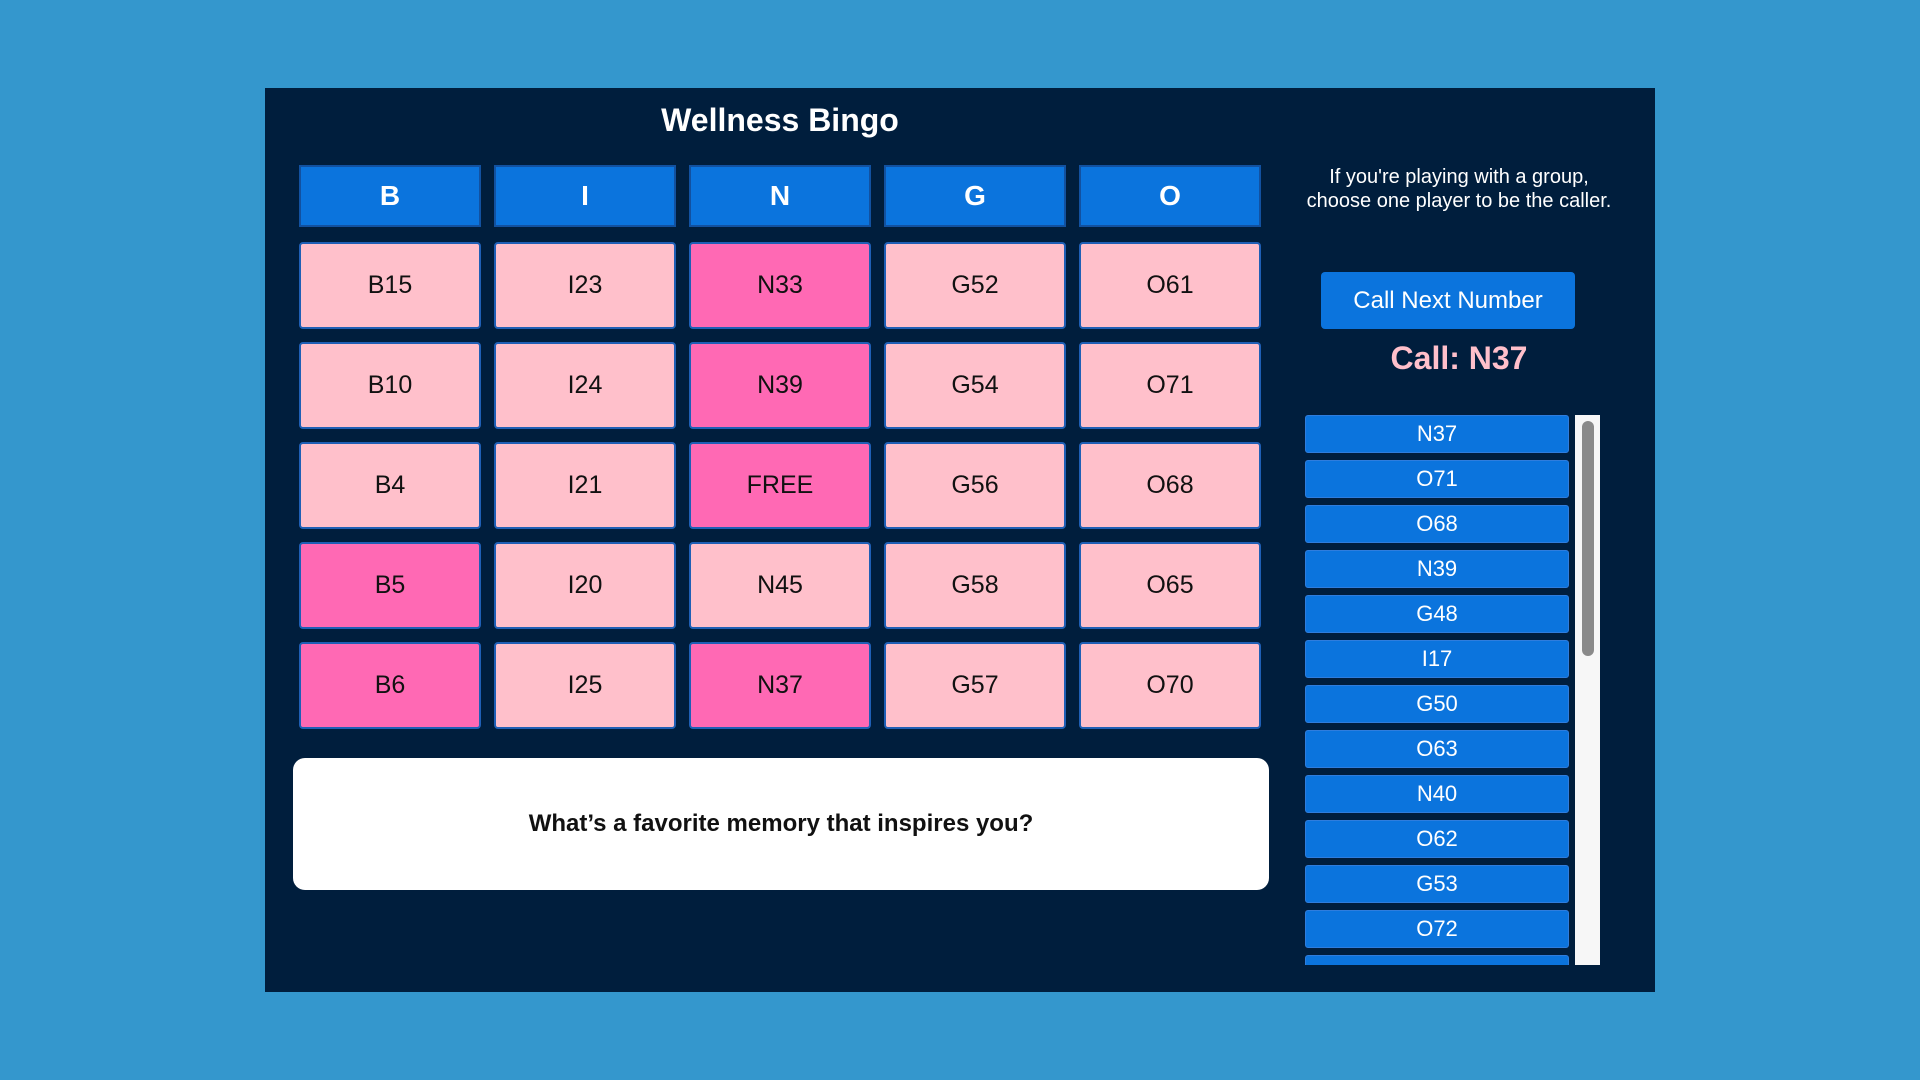  What do you see at coordinates (1437, 794) in the screenshot?
I see `called-number-item: N40` at bounding box center [1437, 794].